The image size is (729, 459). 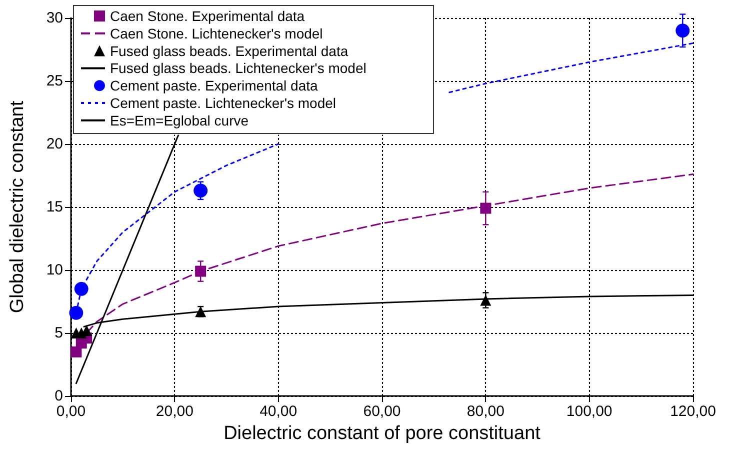 I want to click on legend-label: Caen Stone. Experimental data, so click(x=207, y=16).